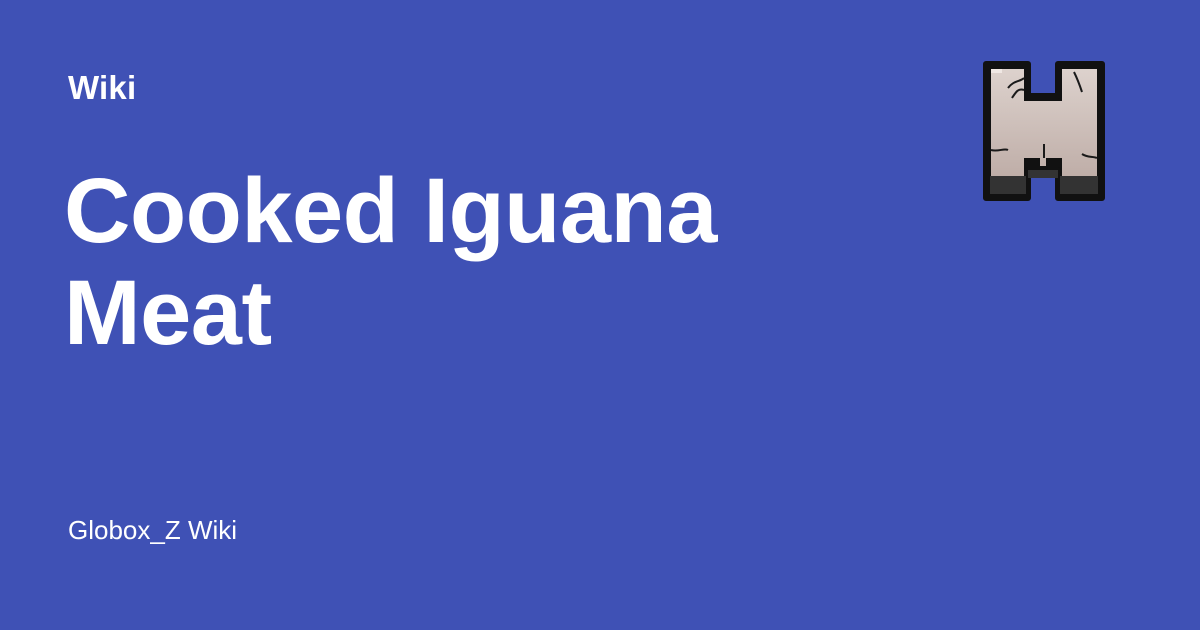  I want to click on section-label: Wiki, so click(102, 87).